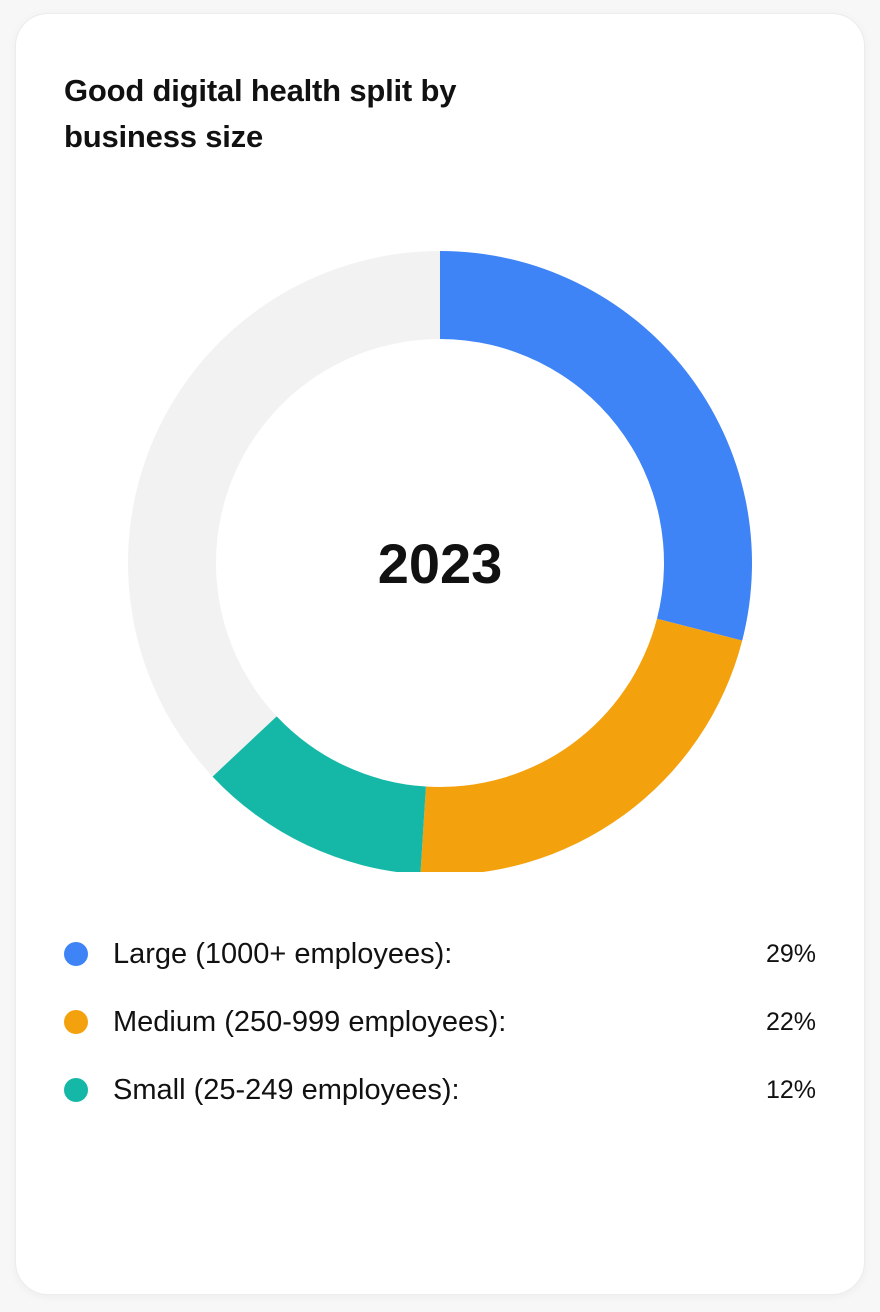 This screenshot has height=1312, width=880. Describe the element at coordinates (76, 1022) in the screenshot. I see `legend-swatch-medium` at that location.